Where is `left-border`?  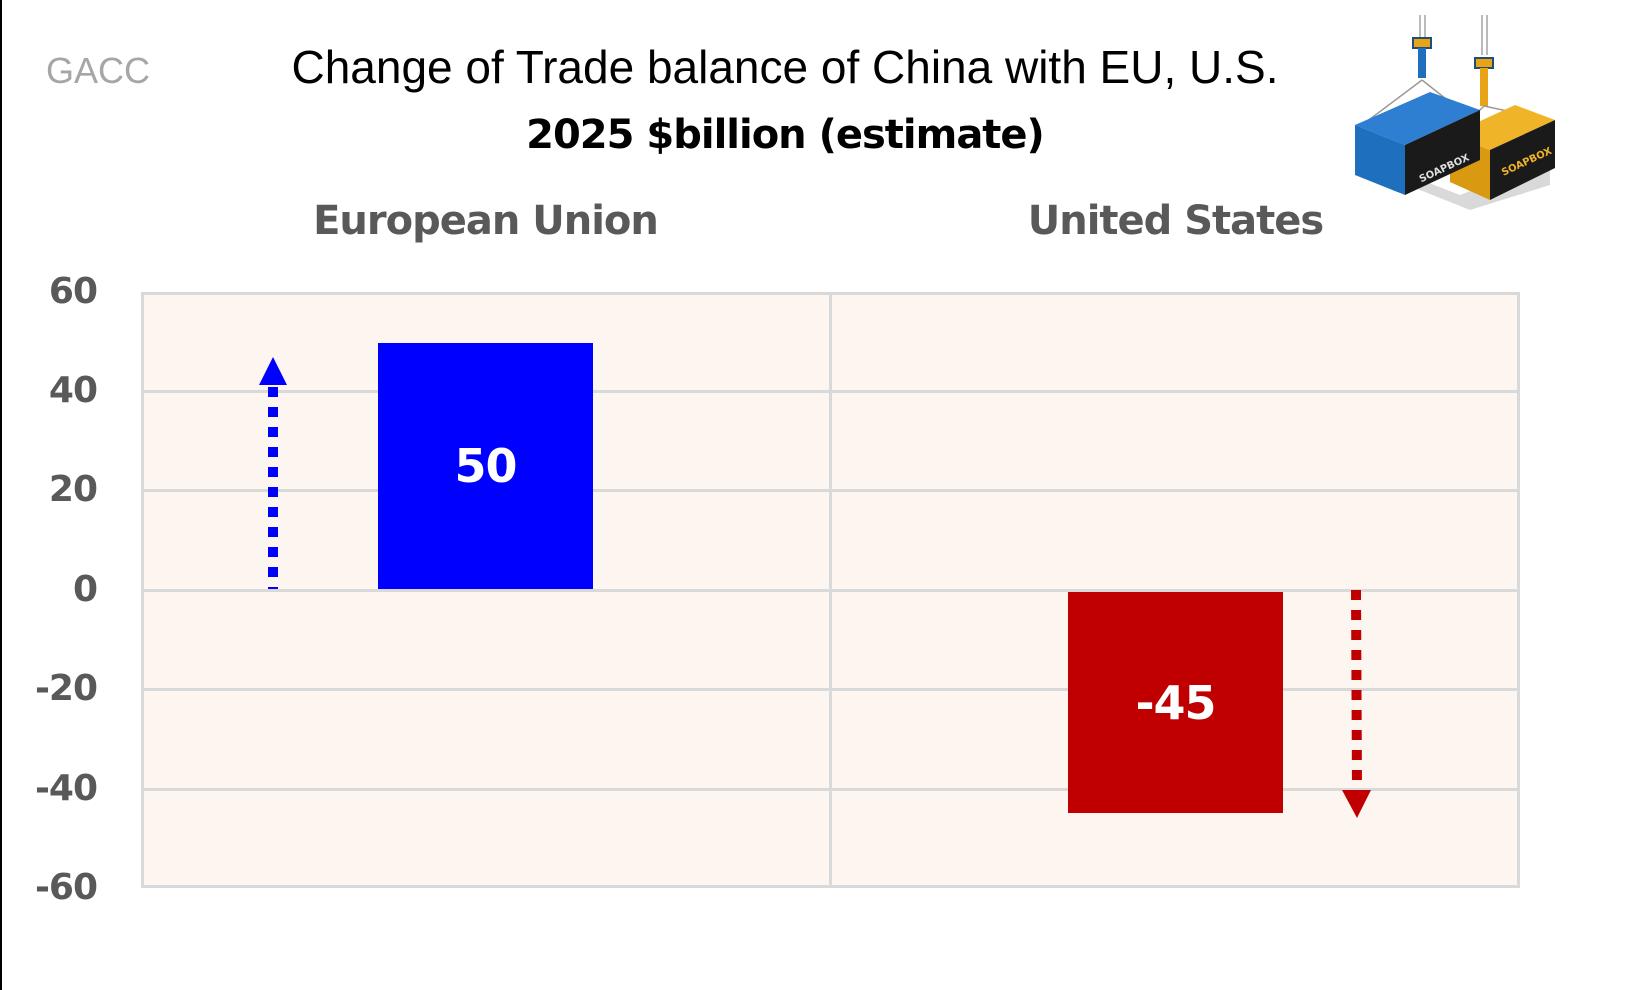
left-border is located at coordinates (1, 495).